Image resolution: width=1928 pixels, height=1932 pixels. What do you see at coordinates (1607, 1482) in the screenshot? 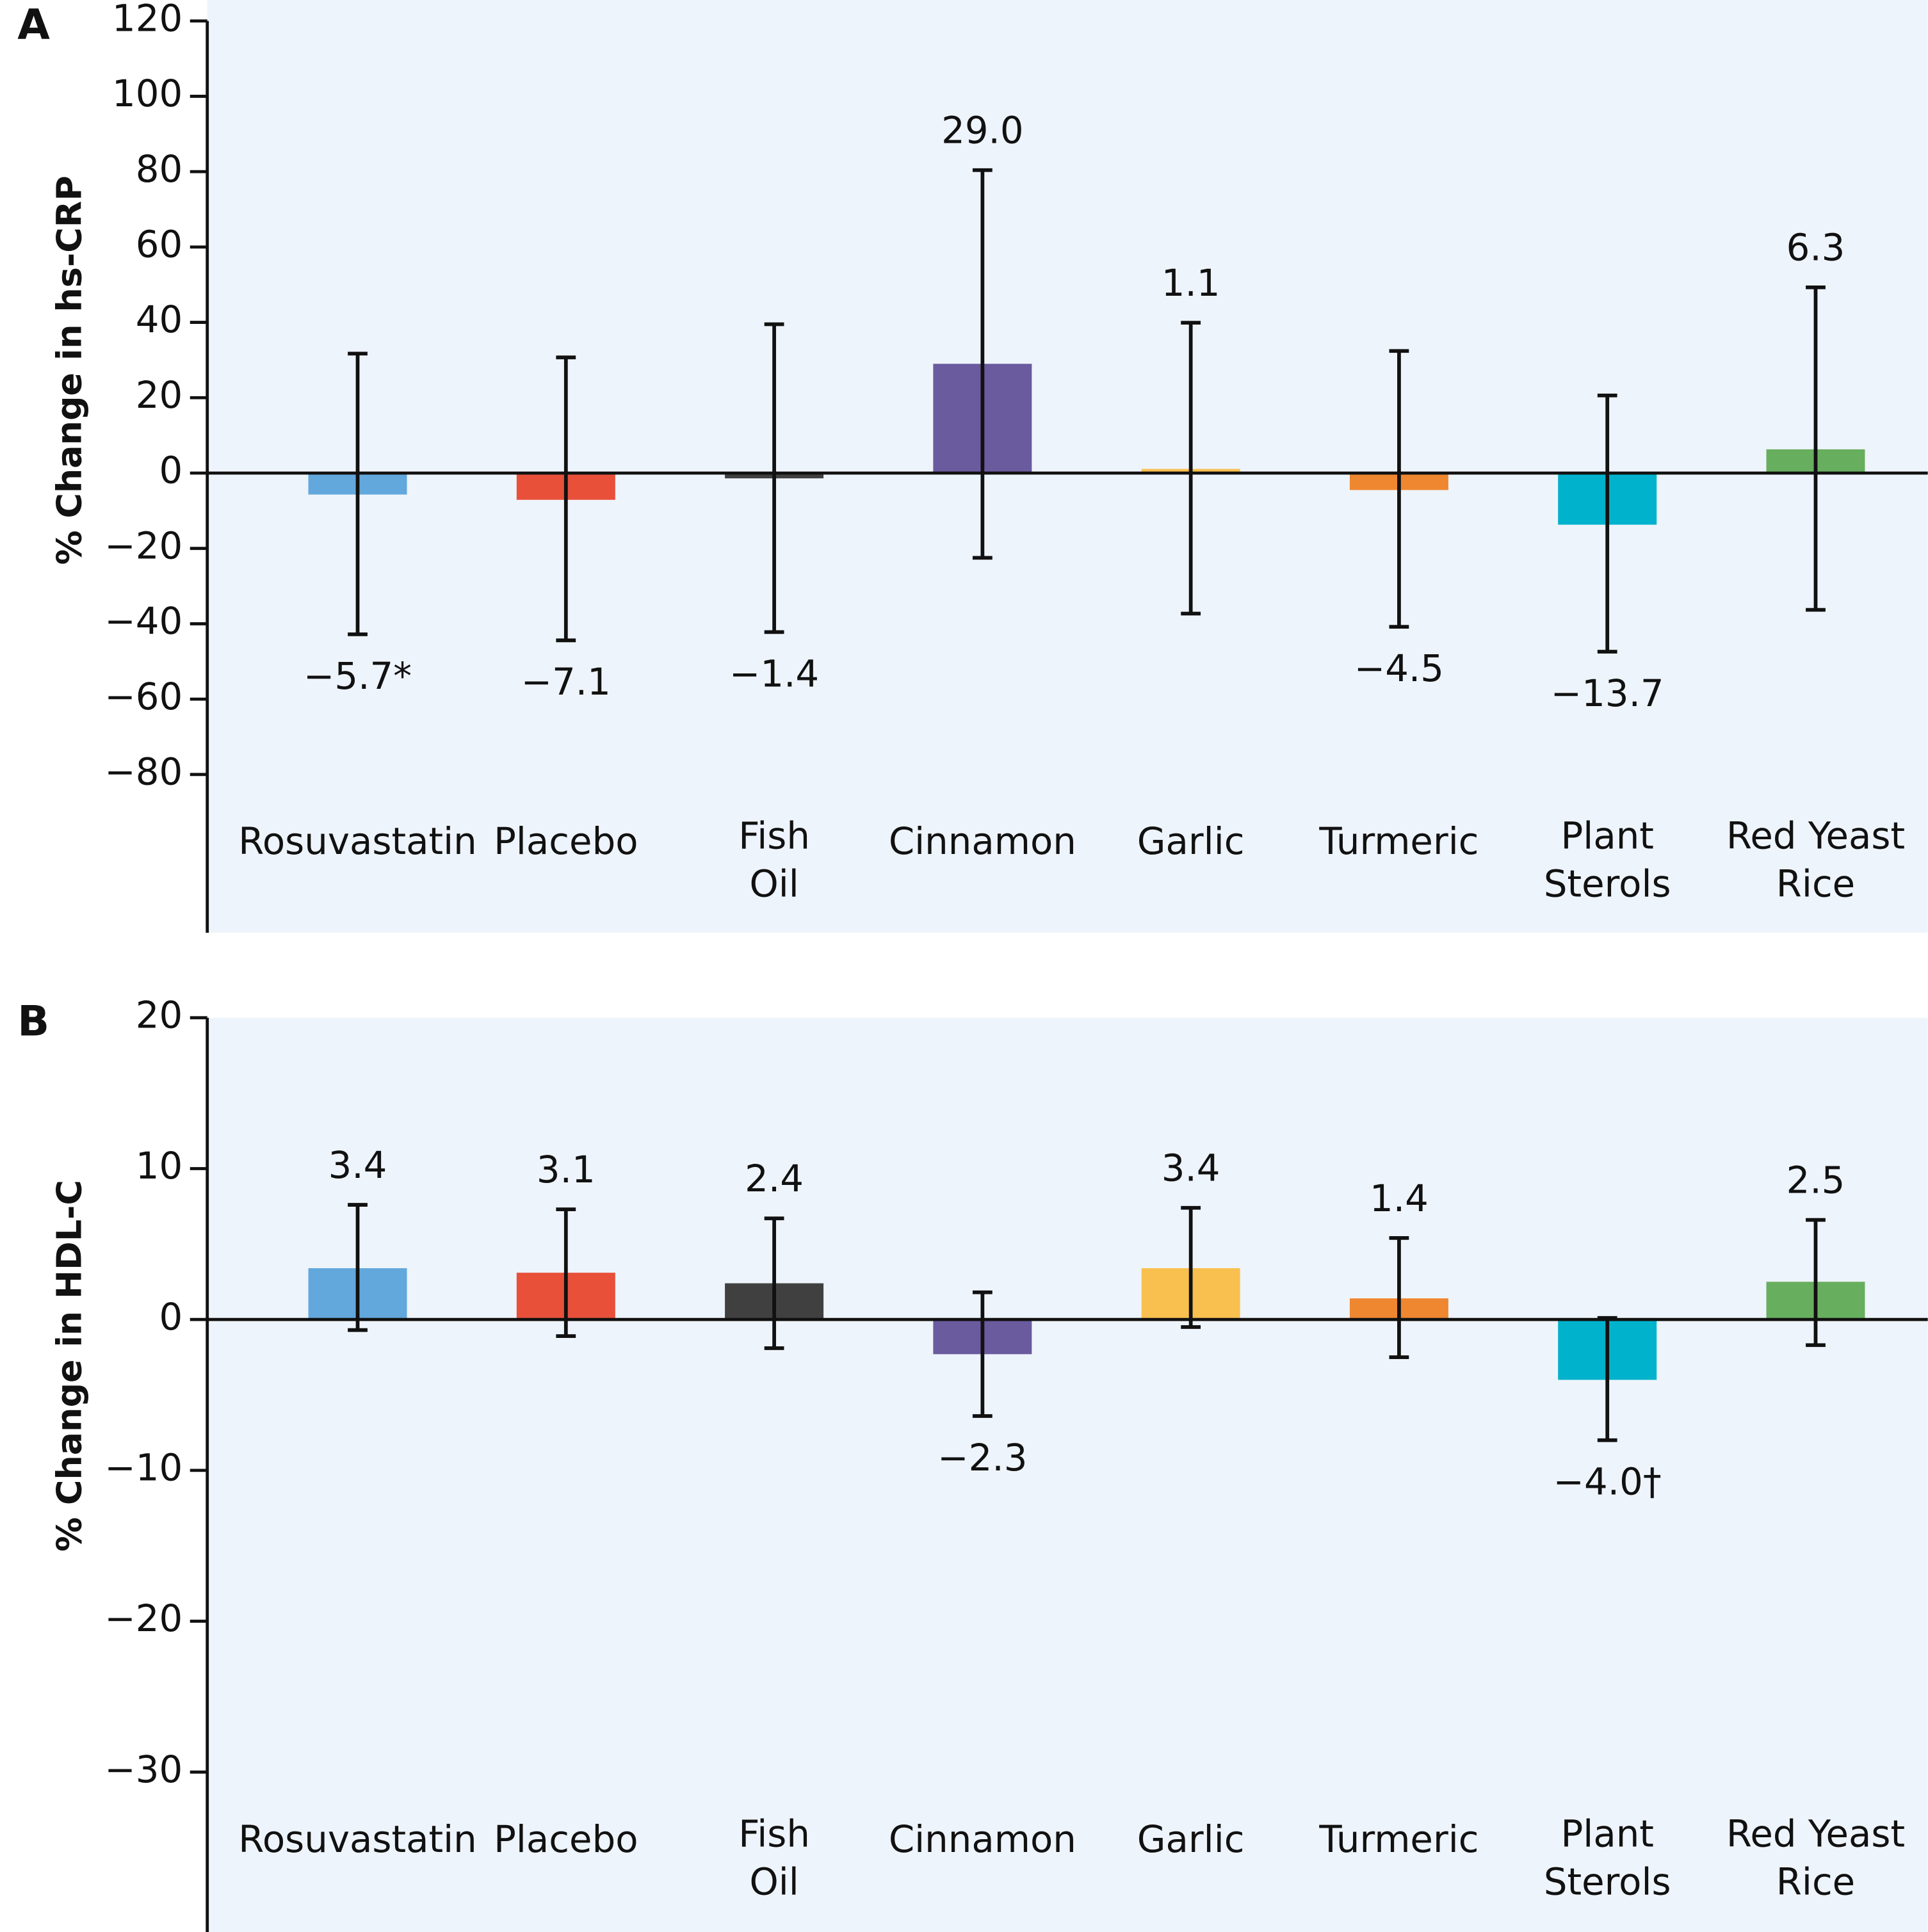
I see `value-label: −4.0†` at bounding box center [1607, 1482].